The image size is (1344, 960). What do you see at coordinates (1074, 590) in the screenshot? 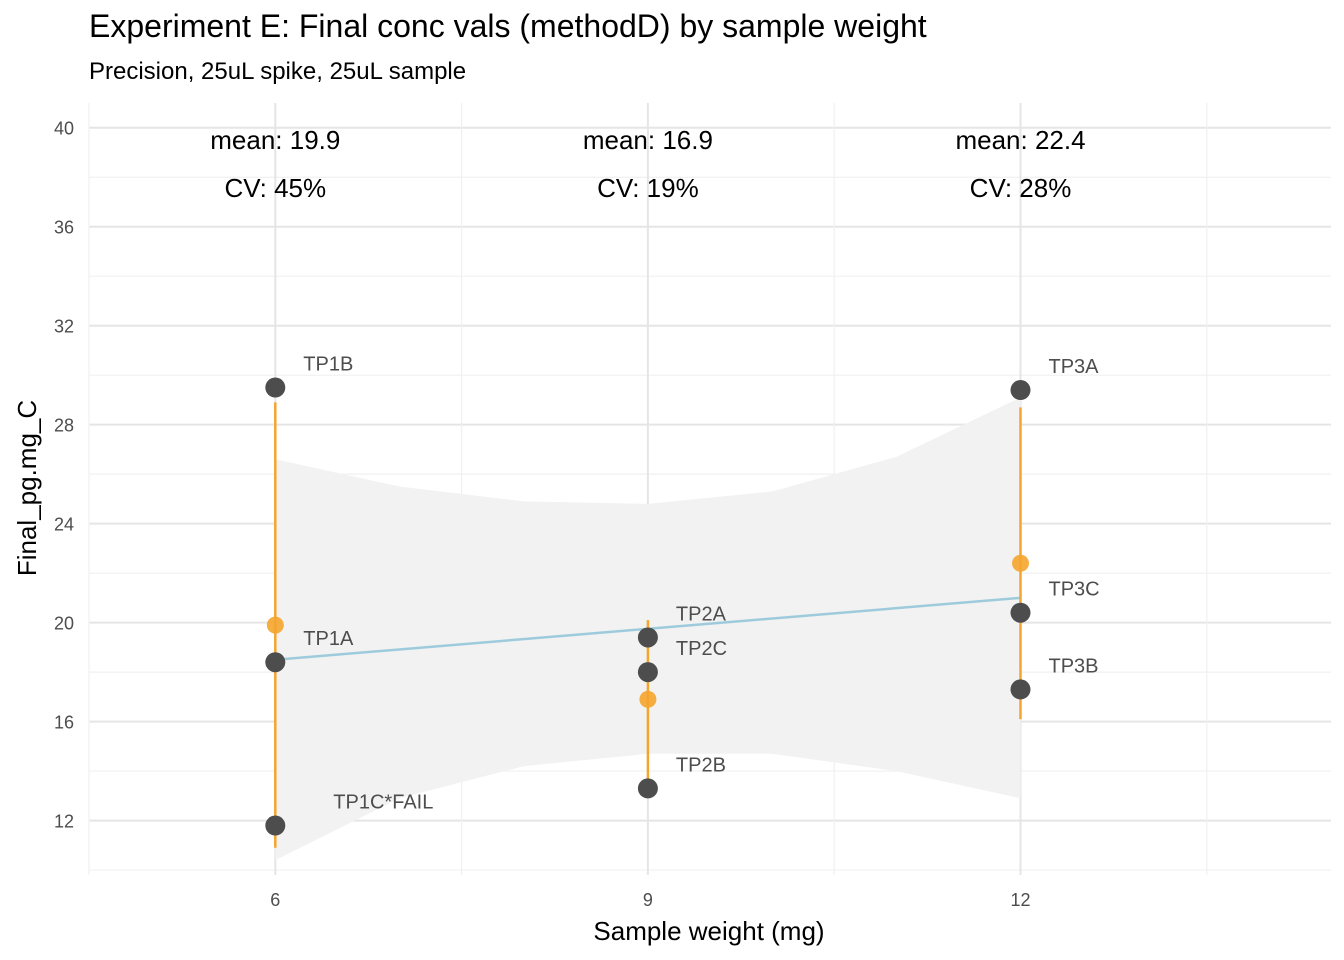
I see `point-label: TP3C` at bounding box center [1074, 590].